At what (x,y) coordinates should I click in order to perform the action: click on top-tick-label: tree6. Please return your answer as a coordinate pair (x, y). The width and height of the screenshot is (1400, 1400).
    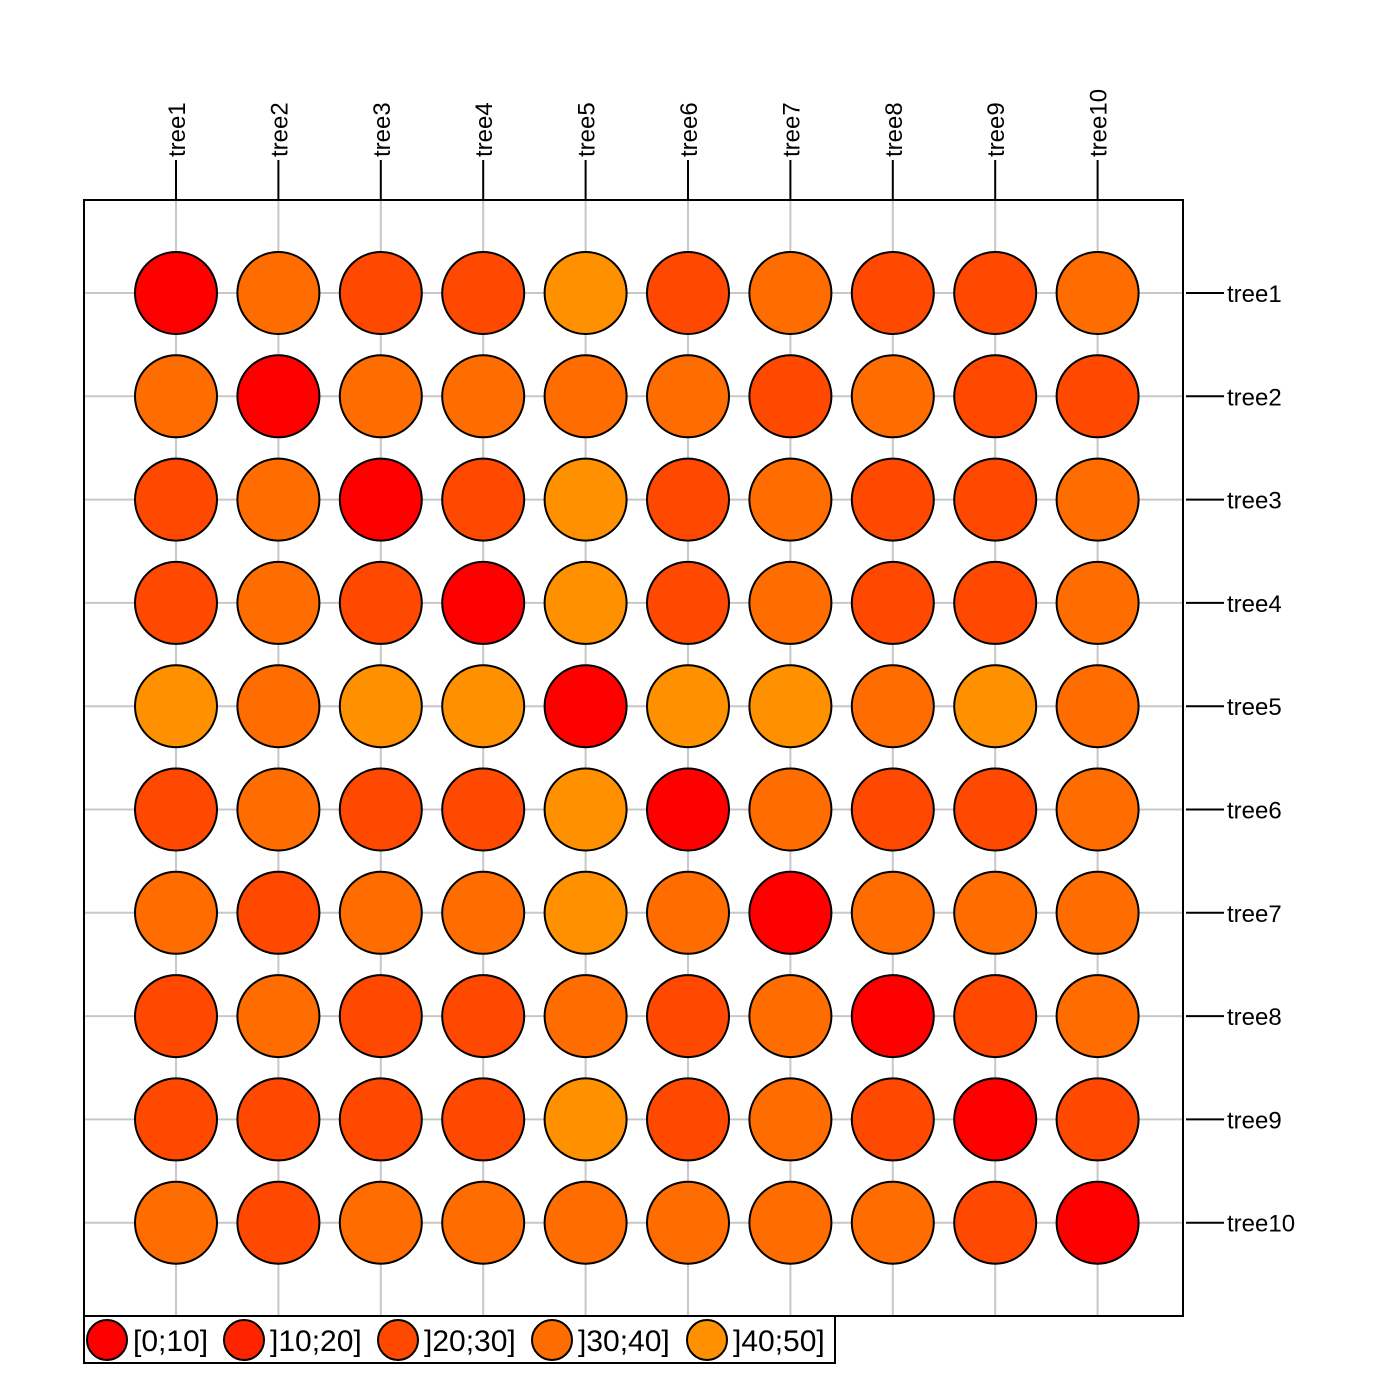
    Looking at the image, I should click on (689, 129).